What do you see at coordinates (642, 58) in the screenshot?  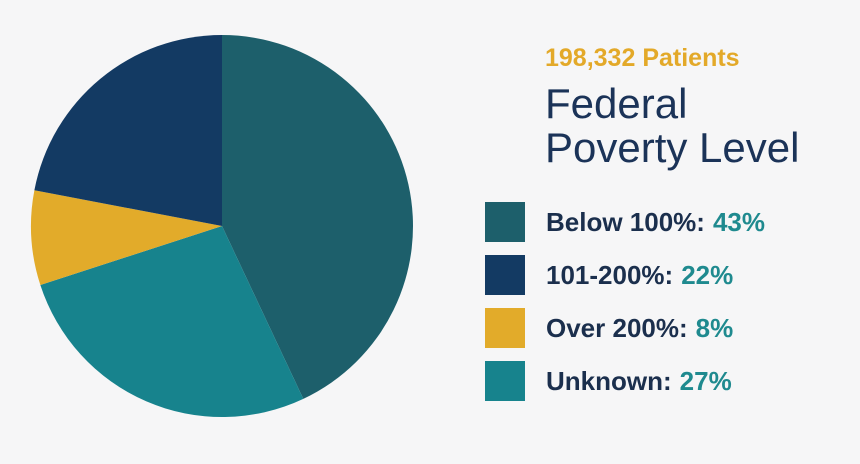 I see `chart-subtitle: 198,332 Patients` at bounding box center [642, 58].